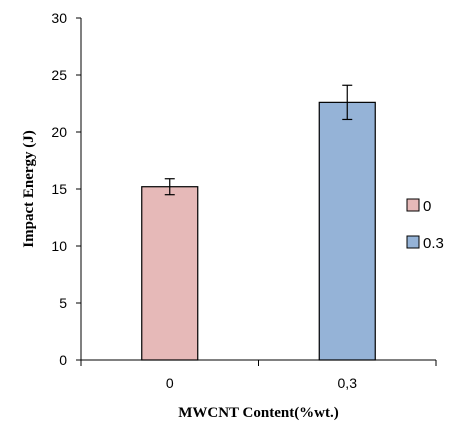  I want to click on y-axis: 0 5 10 15 20 25 30, so click(66, 189).